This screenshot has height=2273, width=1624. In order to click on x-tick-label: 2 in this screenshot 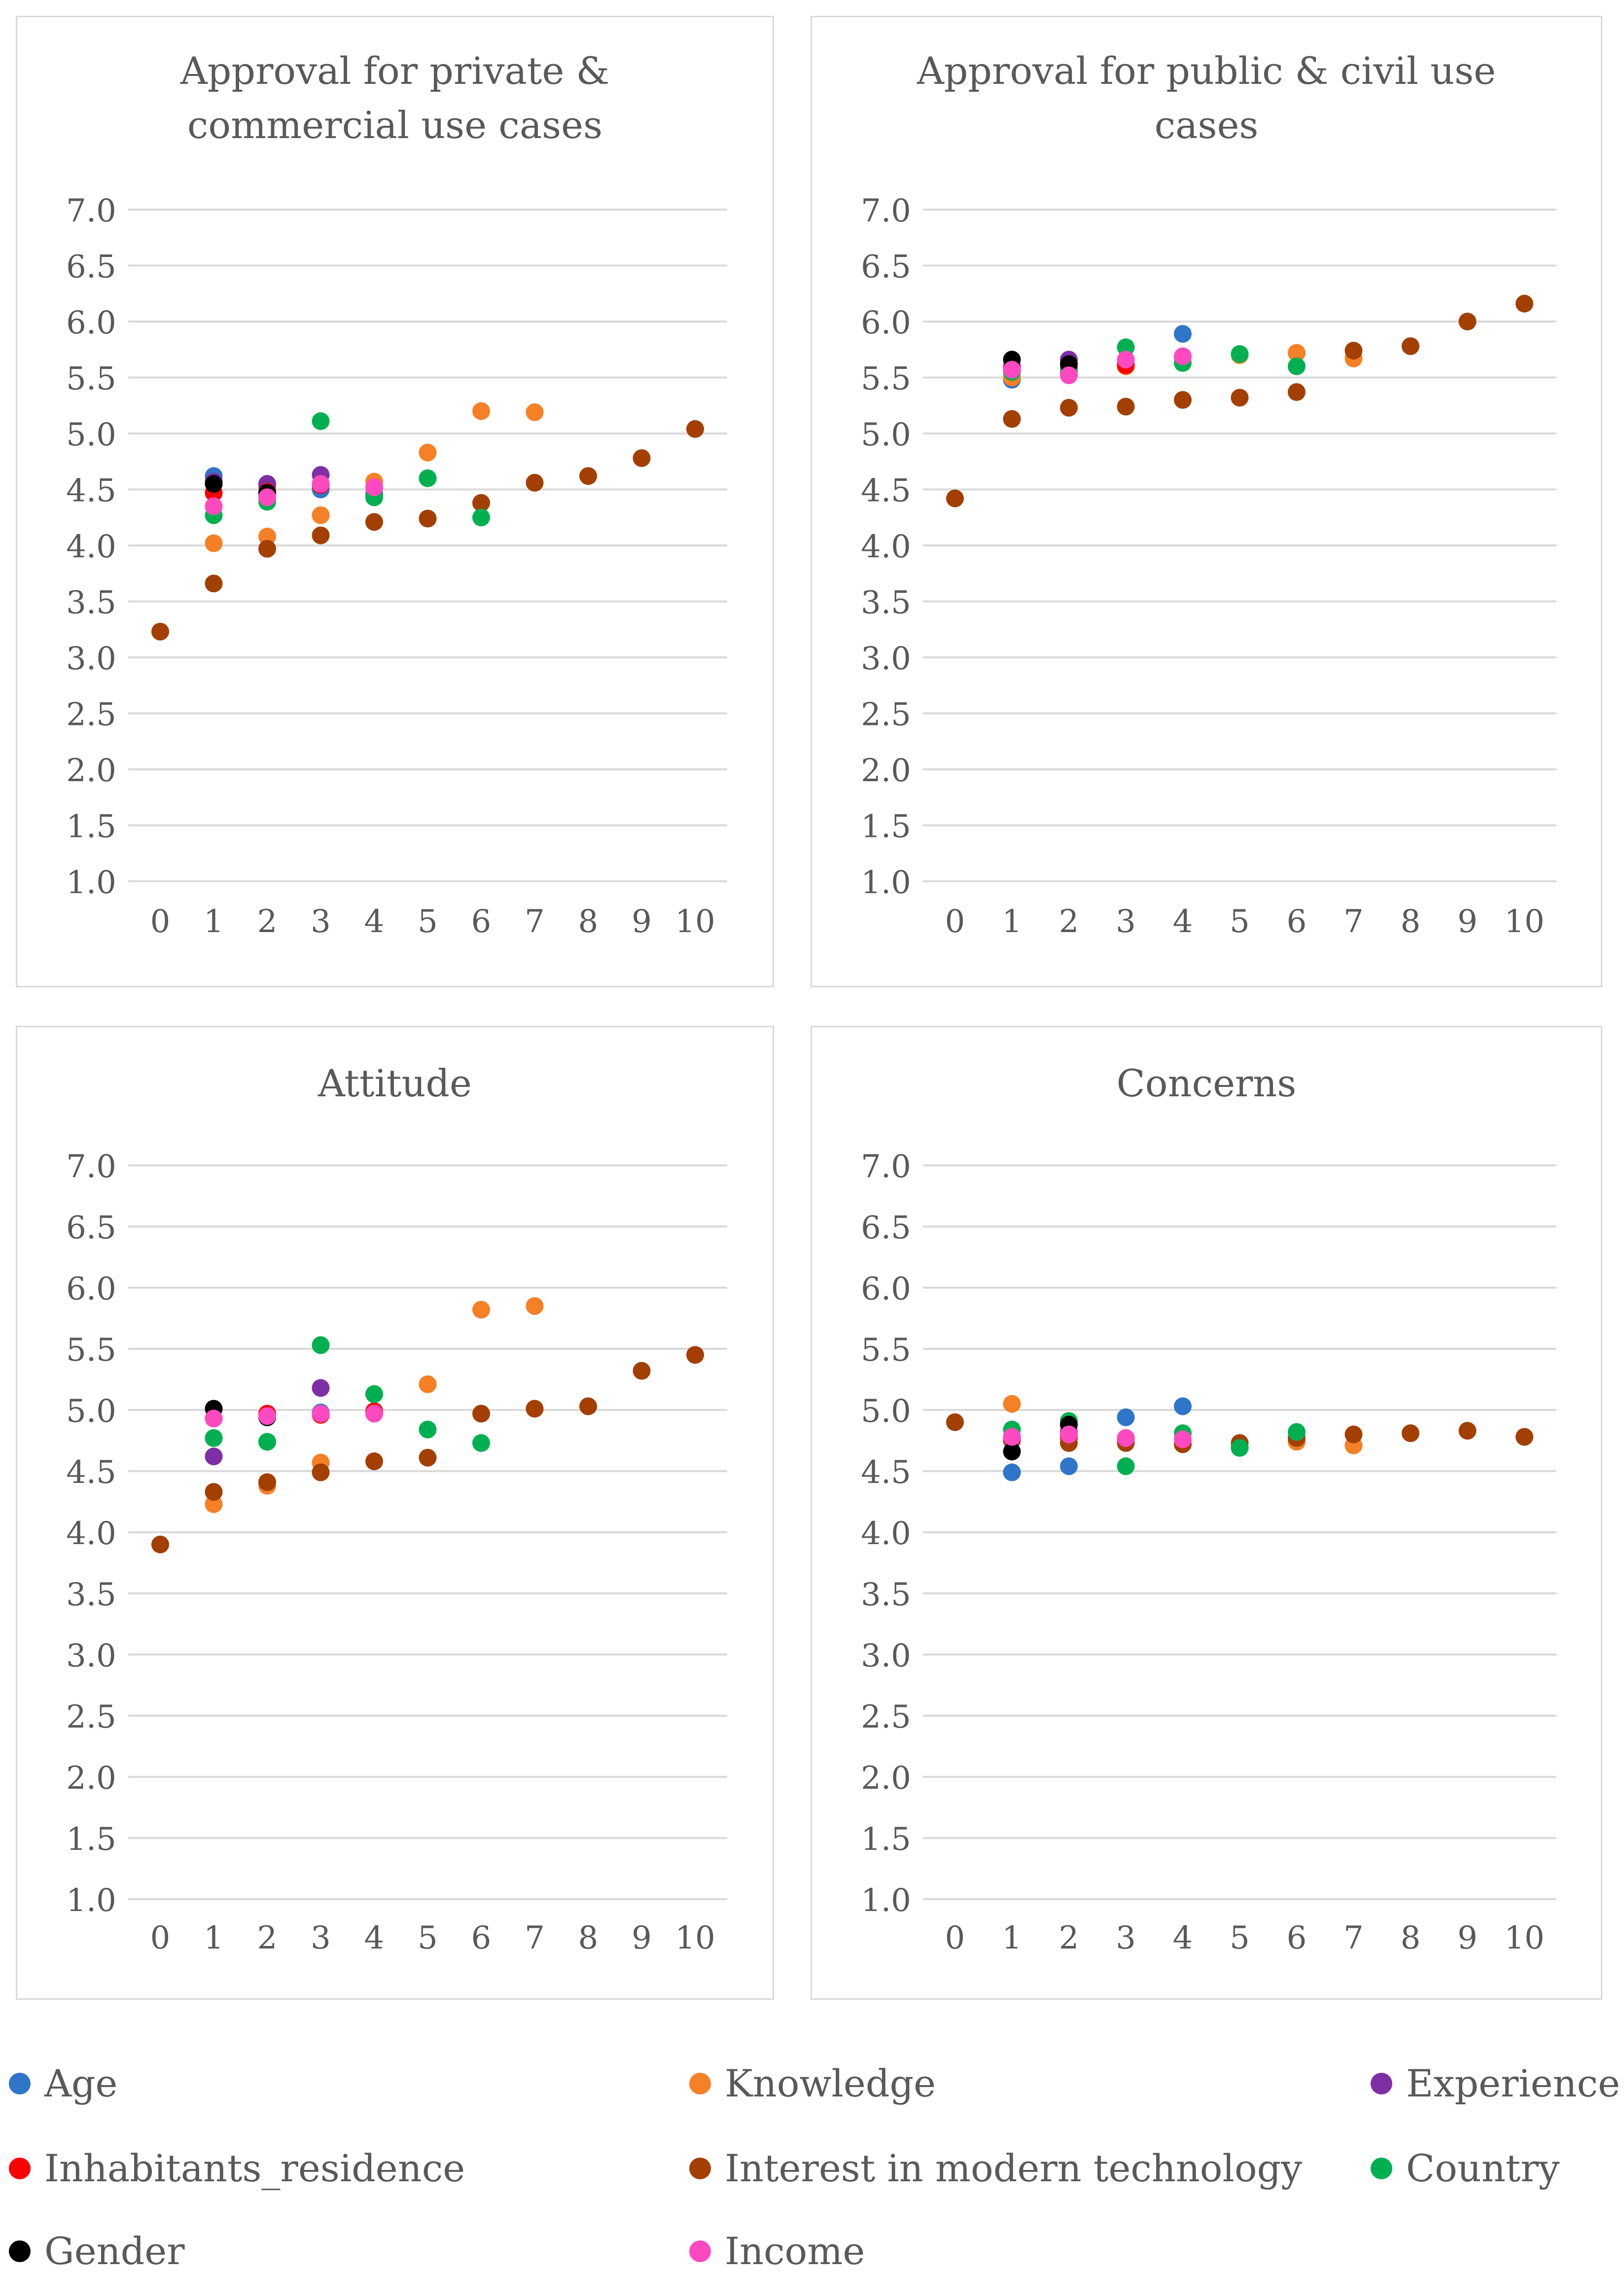, I will do `click(1069, 1938)`.